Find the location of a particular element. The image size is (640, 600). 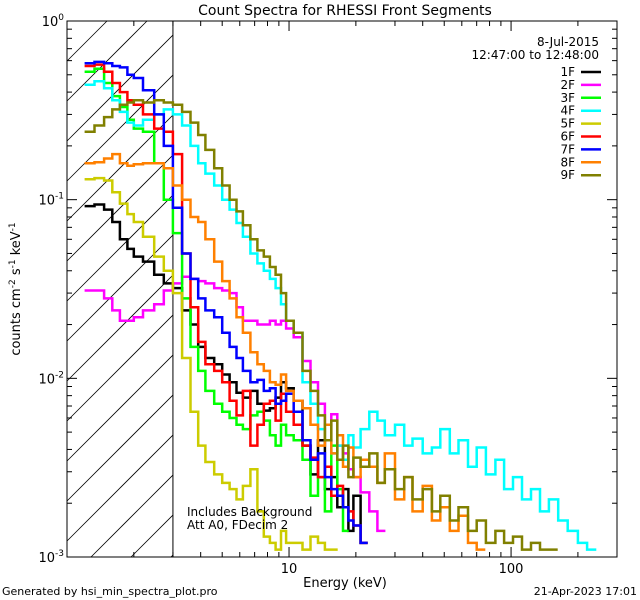

y-tick-label: 10⁻² is located at coordinates (51, 378).